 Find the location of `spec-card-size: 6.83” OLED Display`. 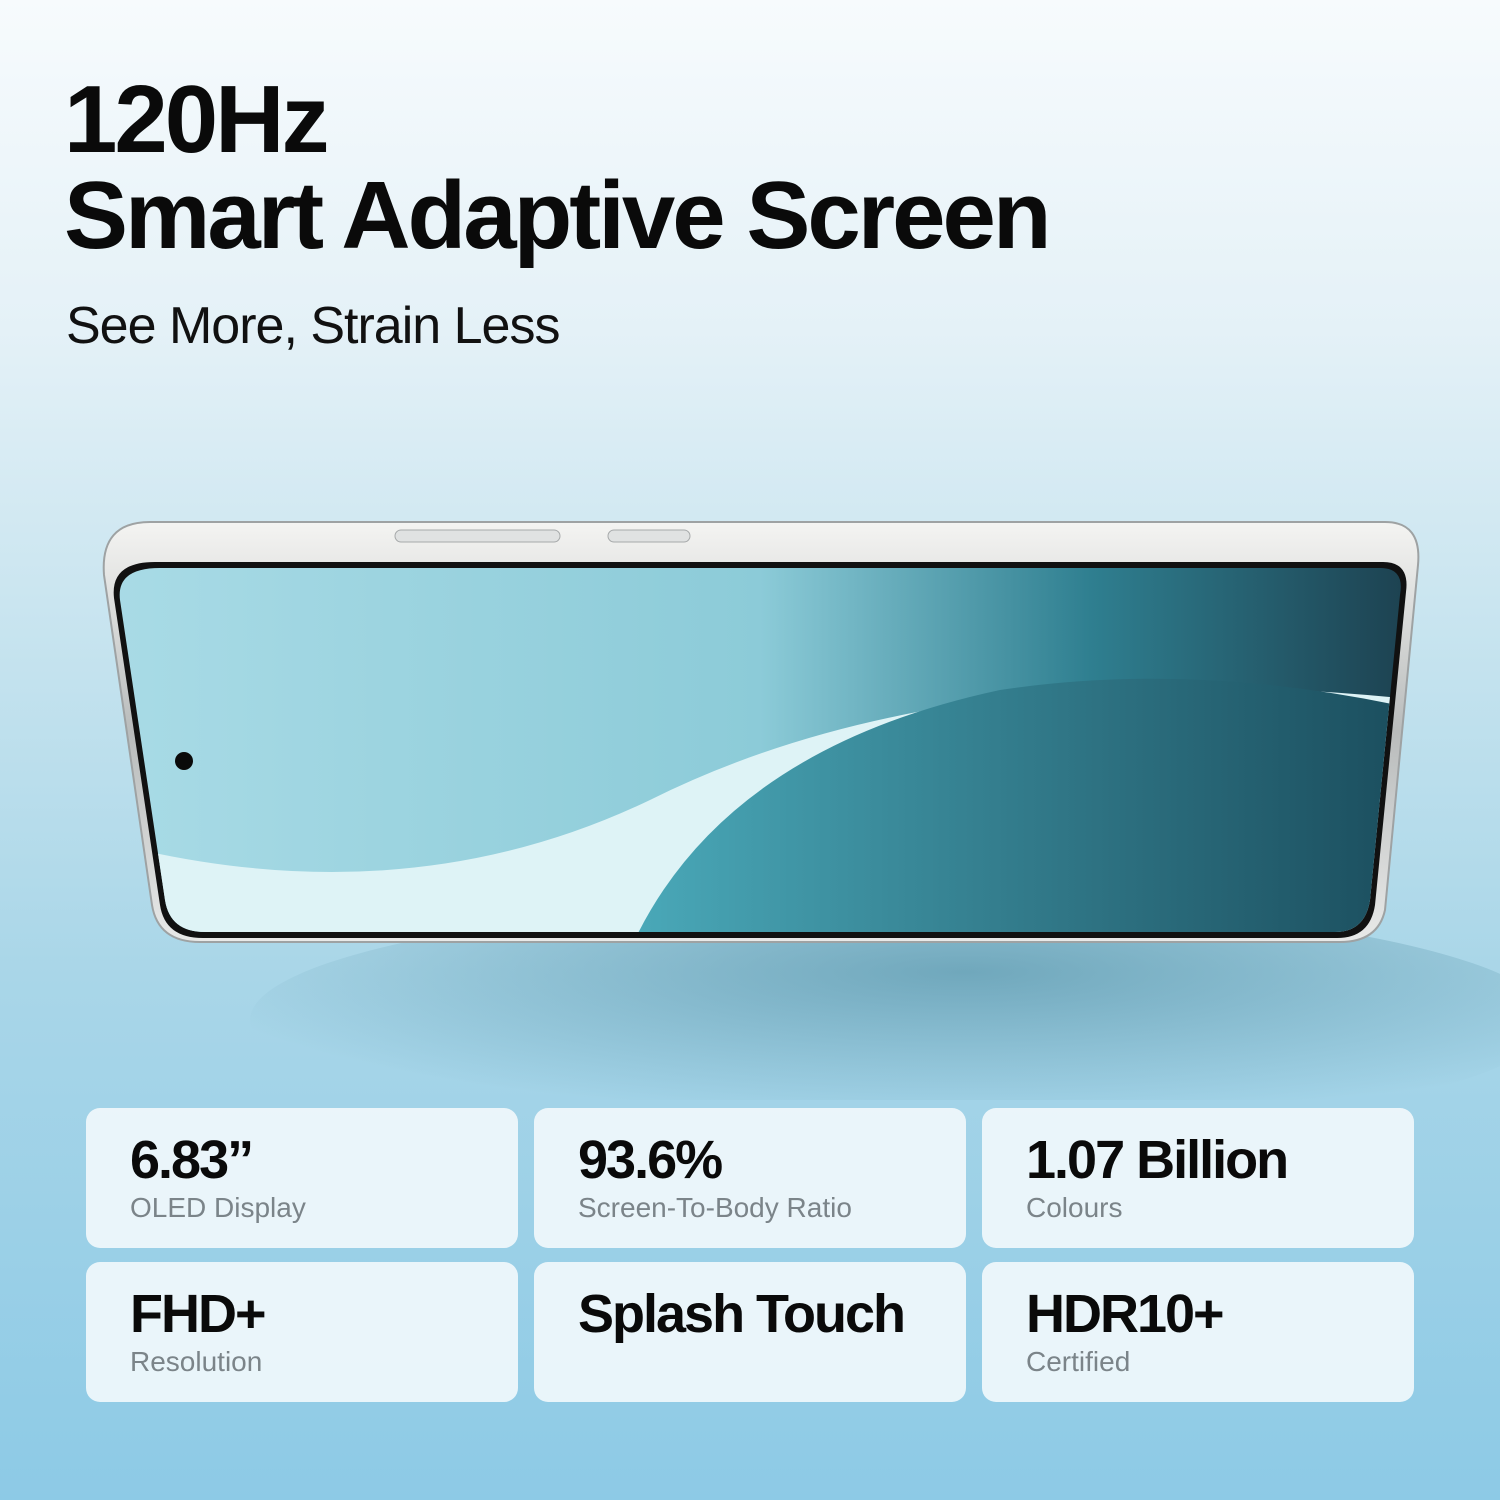

spec-card-size: 6.83” OLED Display is located at coordinates (302, 1178).